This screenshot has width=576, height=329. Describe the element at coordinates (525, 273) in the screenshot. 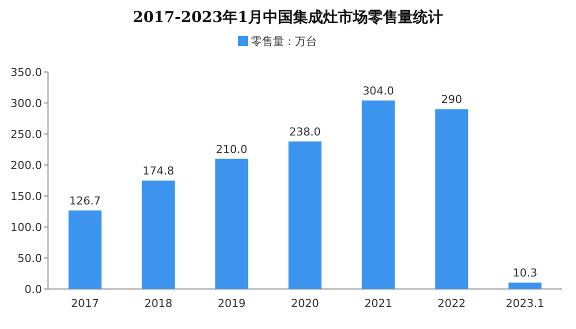

I see `data-label: 10.3` at that location.